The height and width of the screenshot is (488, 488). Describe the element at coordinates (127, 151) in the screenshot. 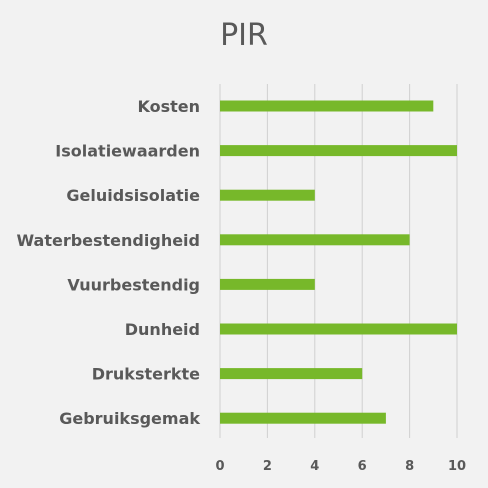

I see `category-label-isolatiewaarden: Isolatiewaarden` at that location.